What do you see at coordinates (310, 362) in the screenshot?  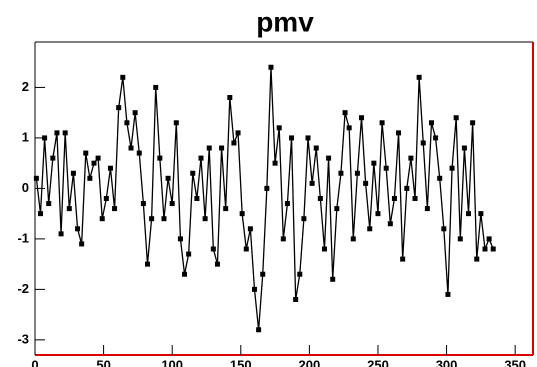 I see `x-tick-label: 200` at bounding box center [310, 362].